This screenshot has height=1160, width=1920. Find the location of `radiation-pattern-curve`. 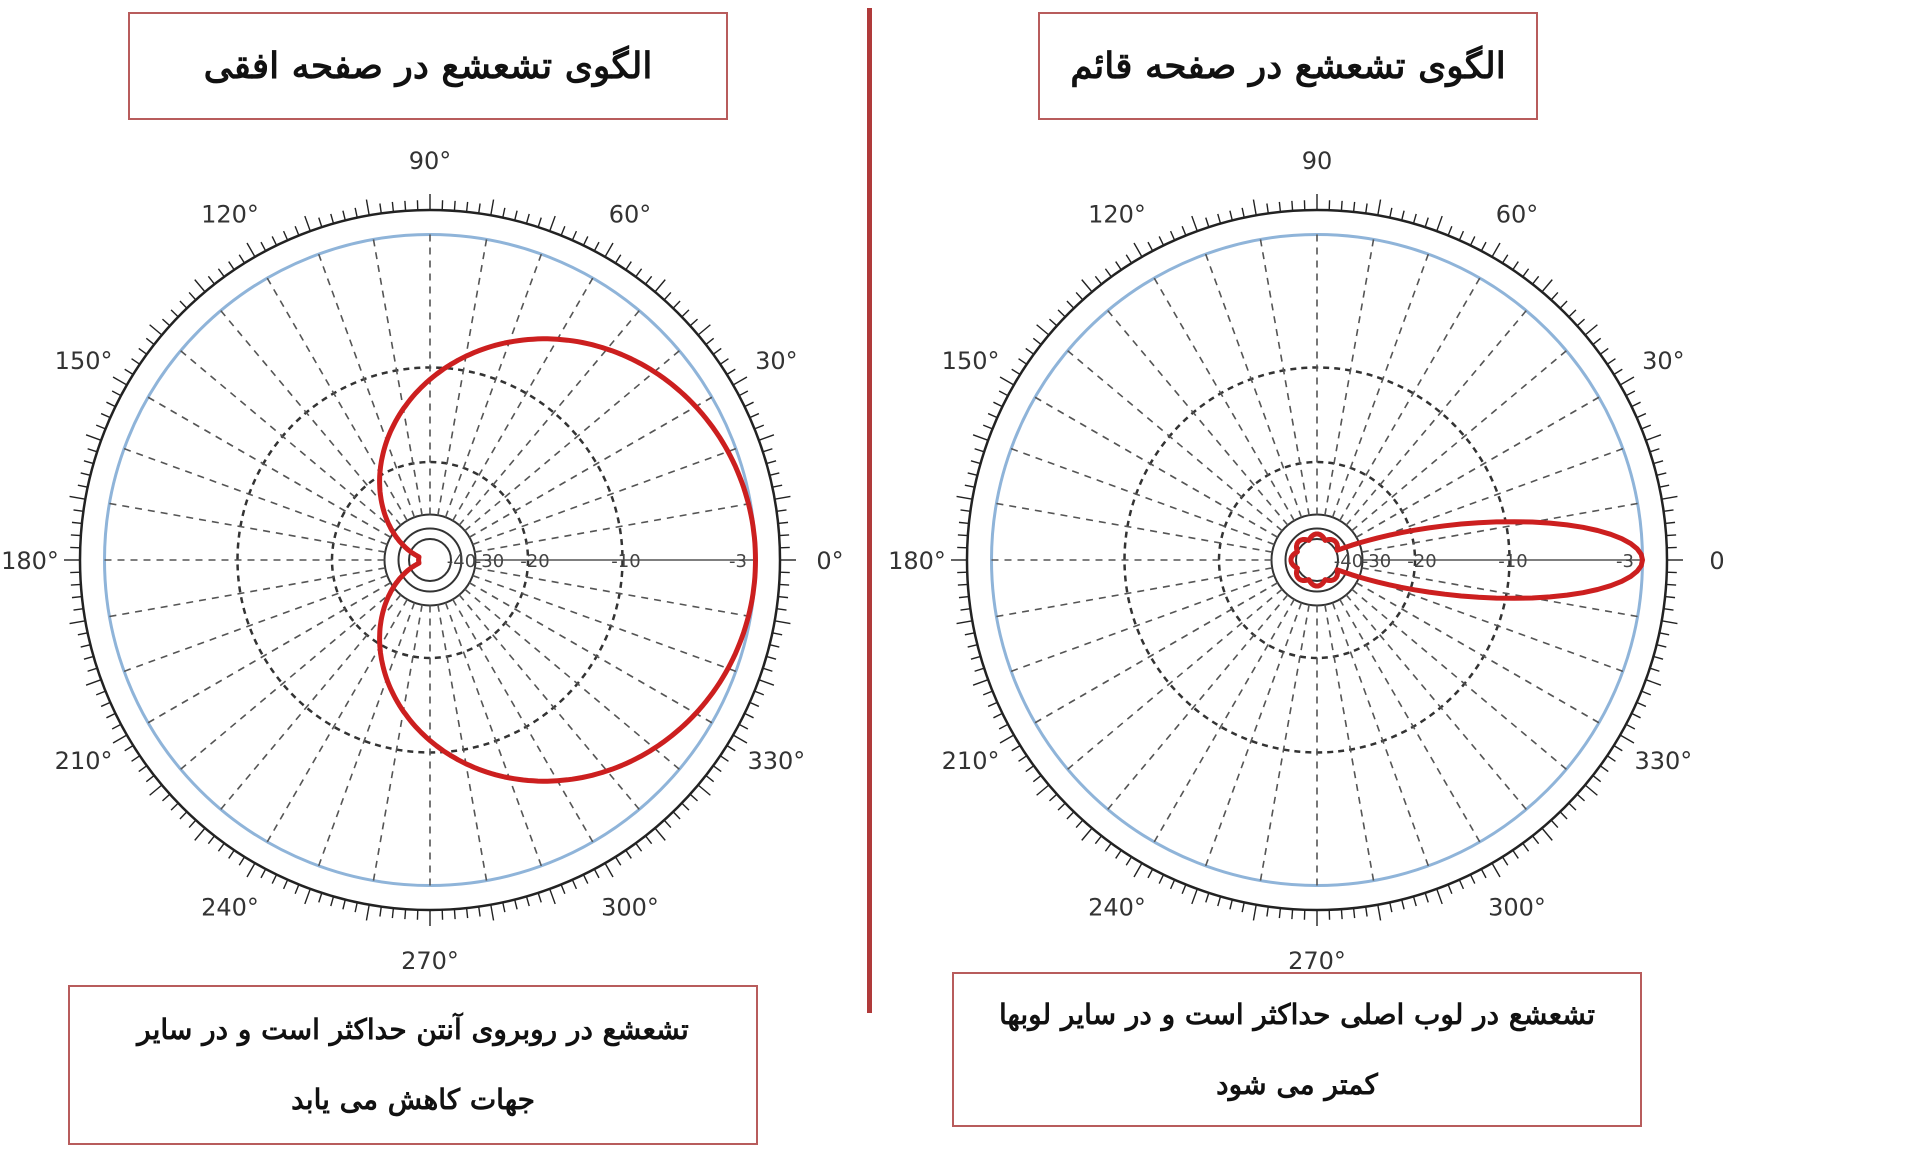

radiation-pattern-curve is located at coordinates (567, 560).